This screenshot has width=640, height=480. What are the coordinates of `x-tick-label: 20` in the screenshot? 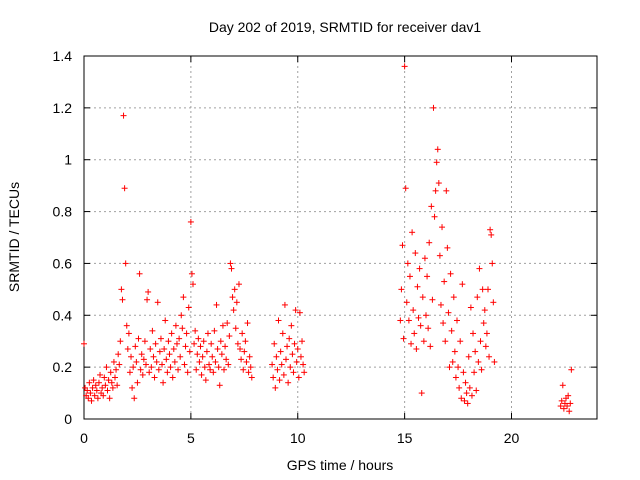 It's located at (512, 438).